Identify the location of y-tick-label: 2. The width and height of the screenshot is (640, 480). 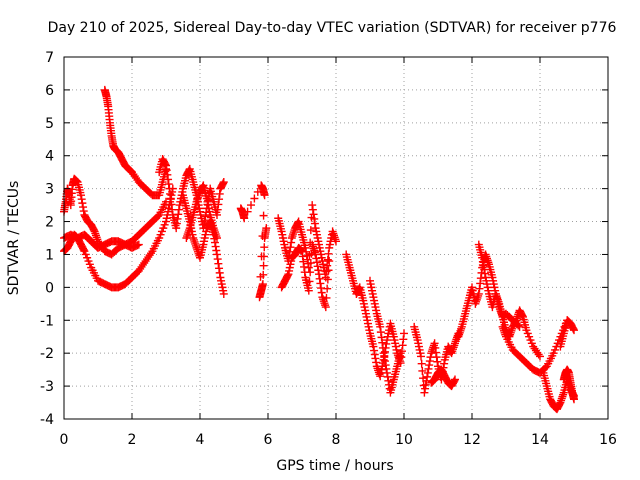
(49, 223).